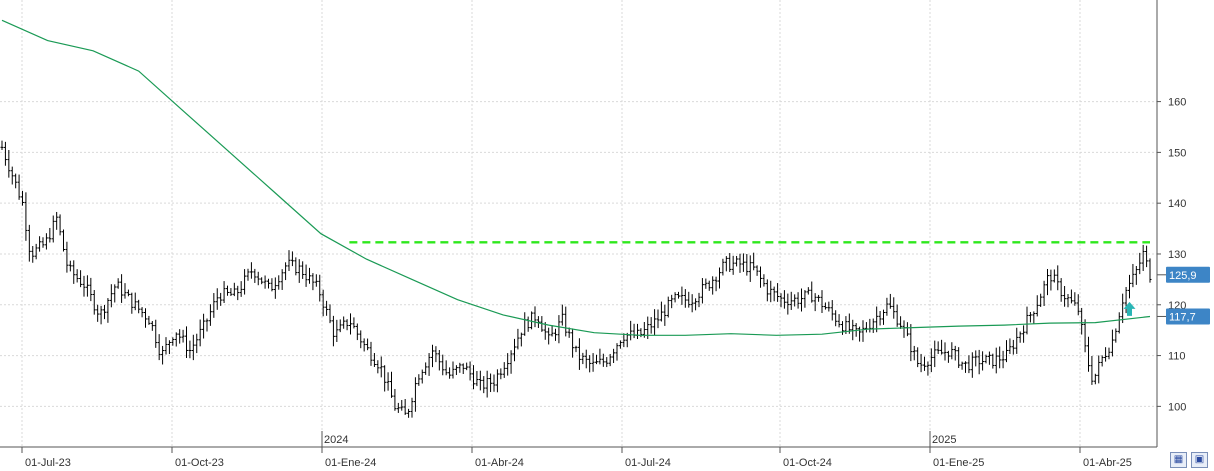 This screenshot has width=1214, height=471. Describe the element at coordinates (499, 463) in the screenshot. I see `x-tick-label: 01-Abr-24` at that location.